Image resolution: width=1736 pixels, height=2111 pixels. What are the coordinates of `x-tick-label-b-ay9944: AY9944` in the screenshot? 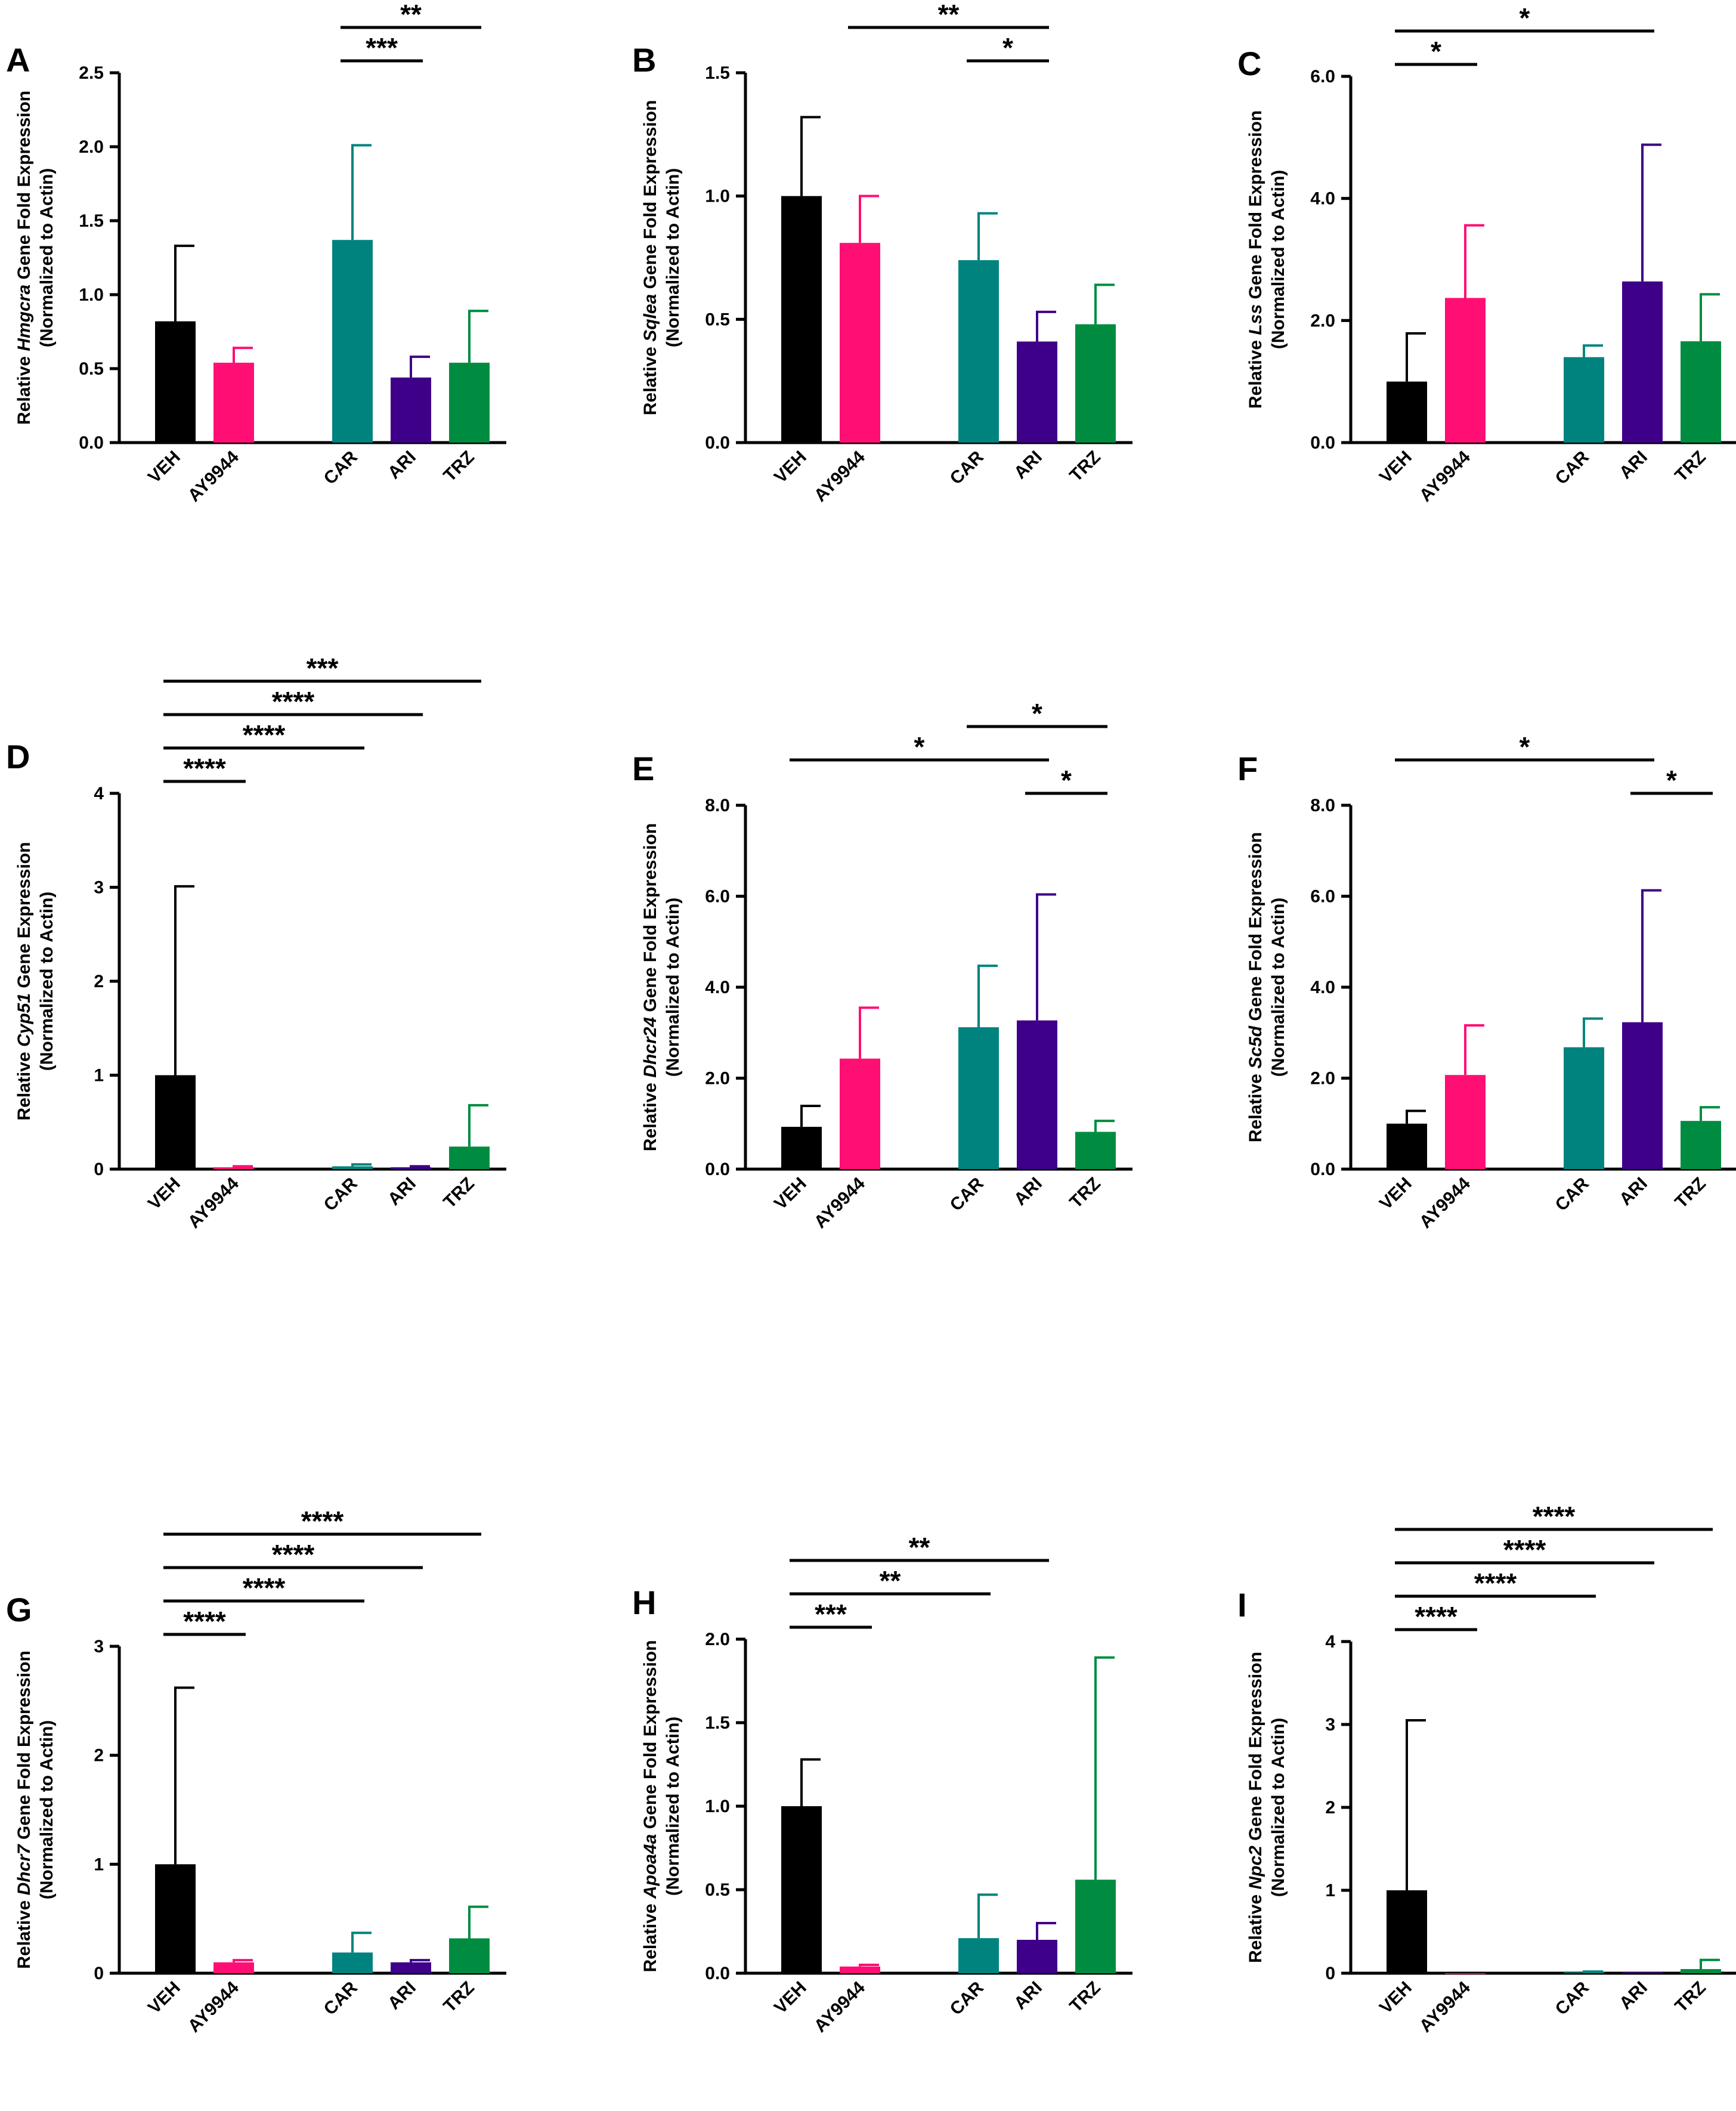 It's located at (840, 476).